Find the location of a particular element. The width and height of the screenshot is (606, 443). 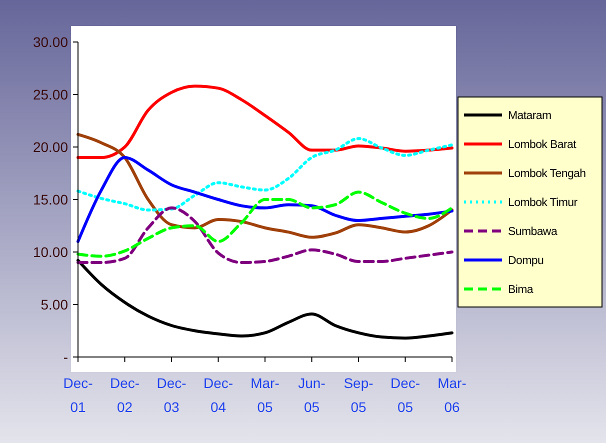

x-tick-label: Dec-01 is located at coordinates (78, 395).